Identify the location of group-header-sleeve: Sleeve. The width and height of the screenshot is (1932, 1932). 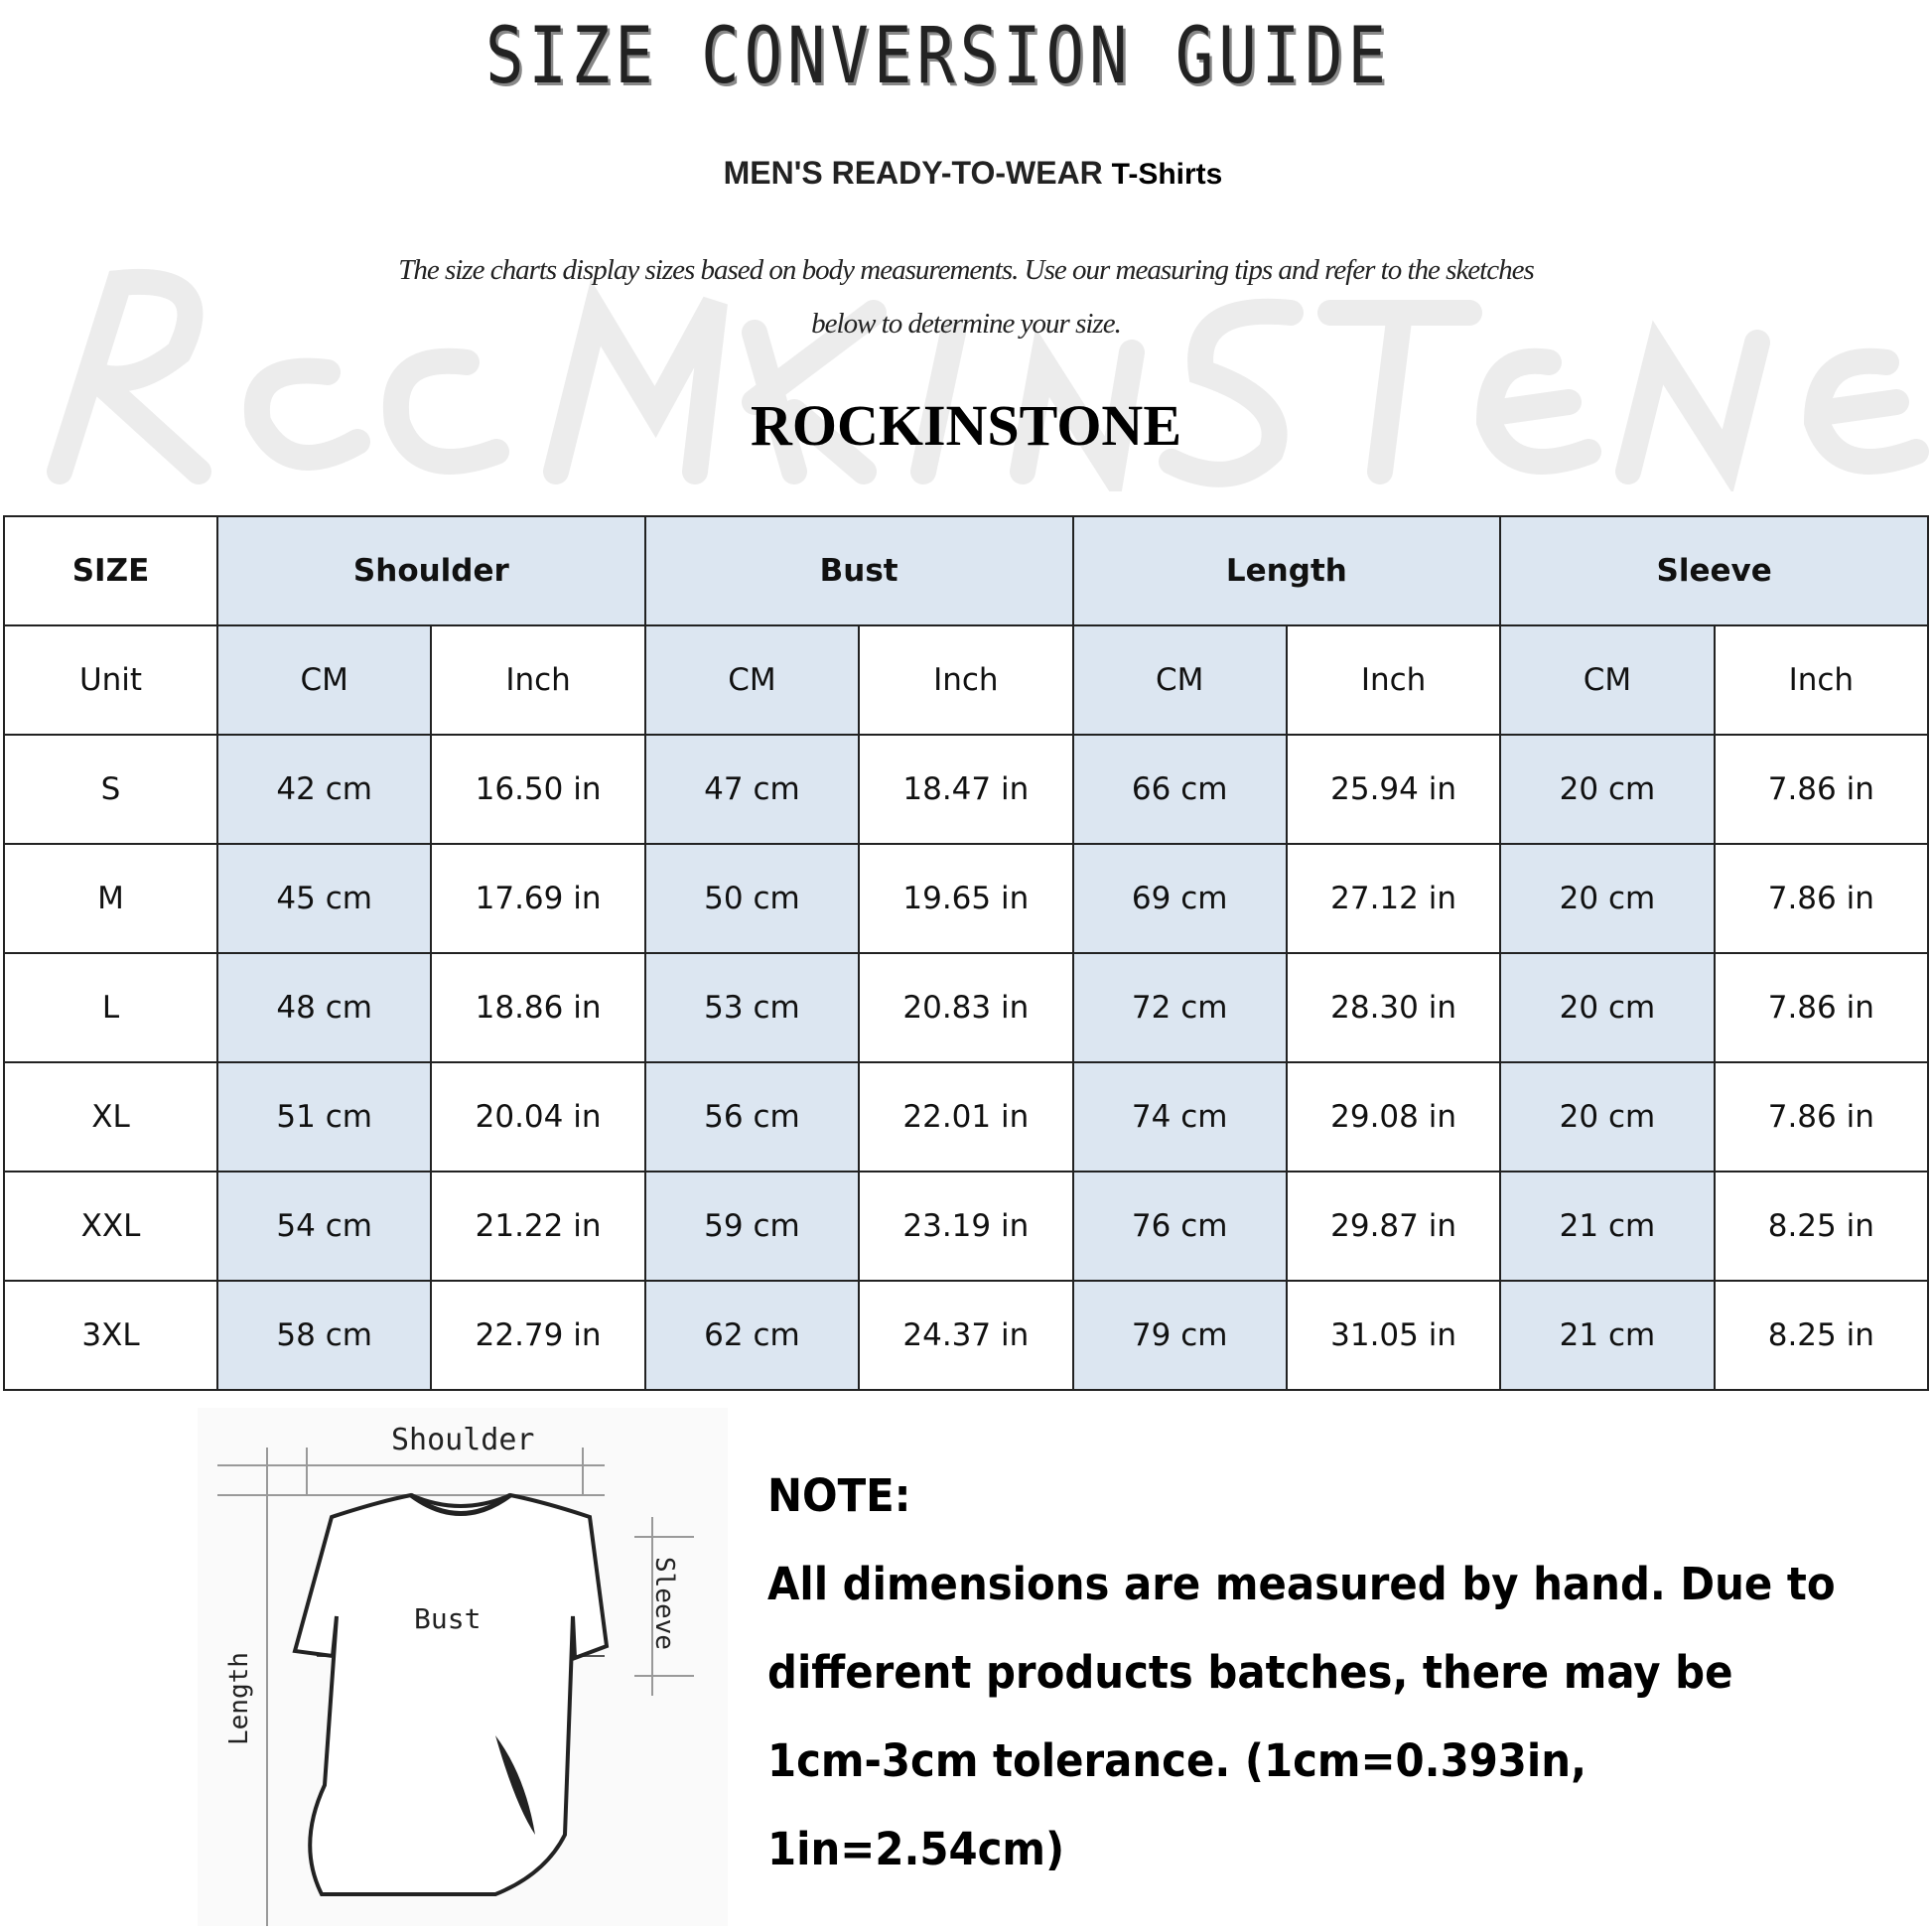
(1714, 570).